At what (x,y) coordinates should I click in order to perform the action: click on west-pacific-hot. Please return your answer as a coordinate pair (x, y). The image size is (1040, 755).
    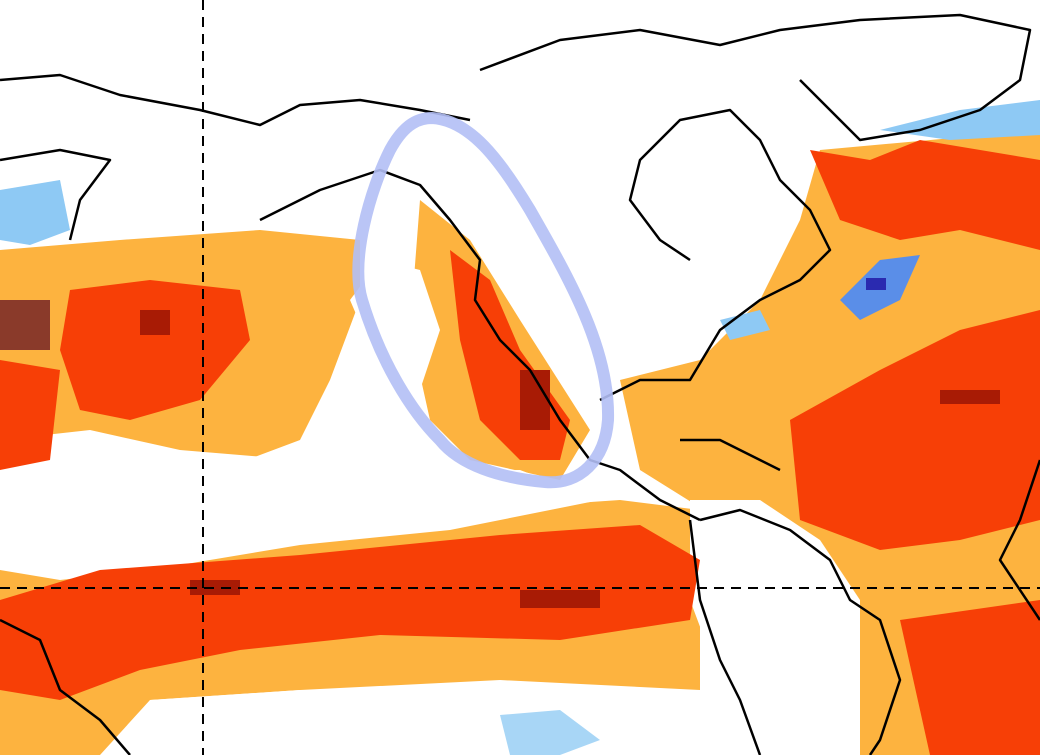
    Looking at the image, I should click on (30, 415).